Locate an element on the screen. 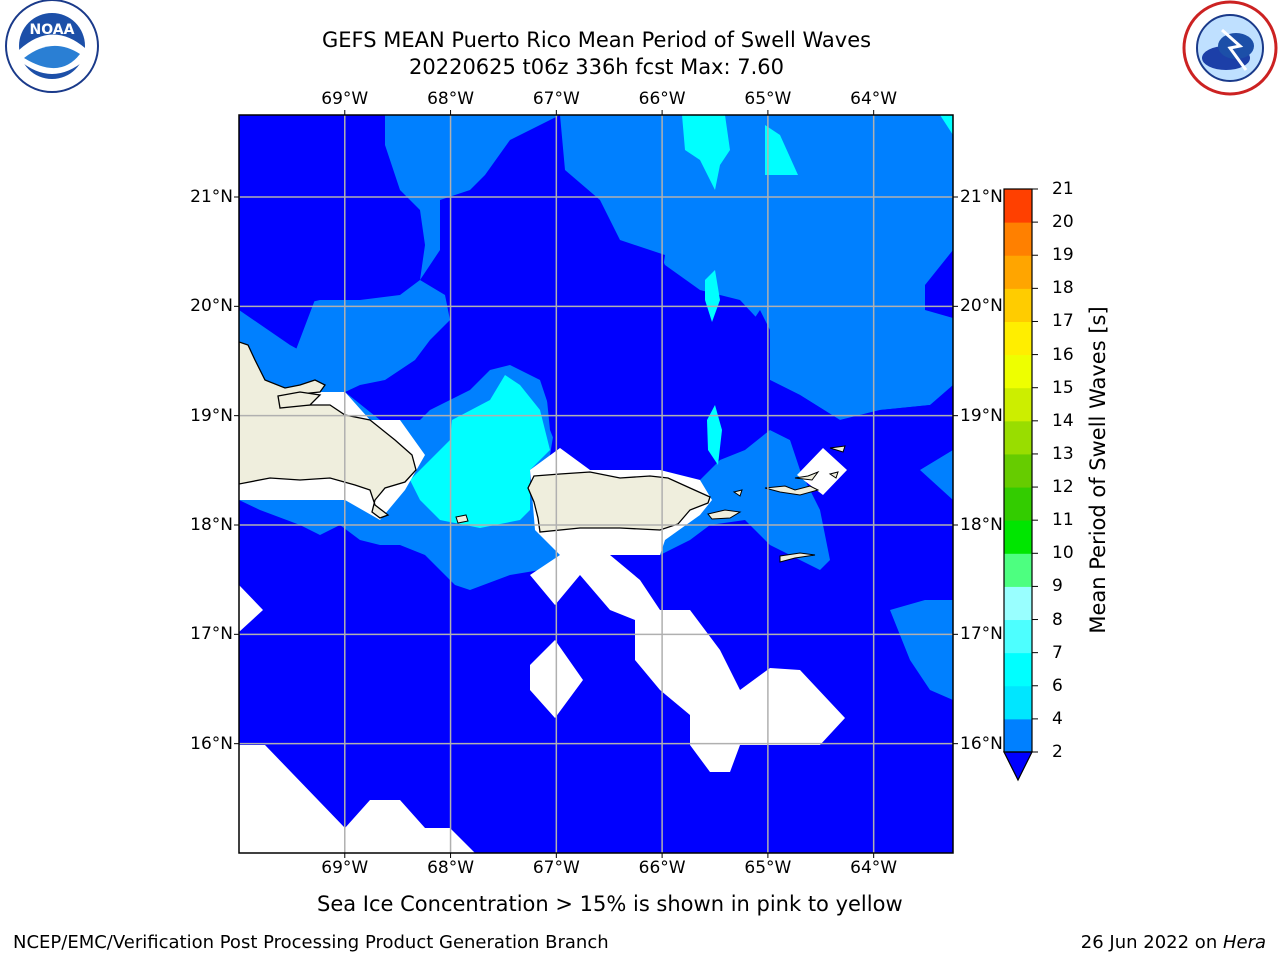 The height and width of the screenshot is (960, 1280). lon-label-bottom: 64°W is located at coordinates (874, 868).